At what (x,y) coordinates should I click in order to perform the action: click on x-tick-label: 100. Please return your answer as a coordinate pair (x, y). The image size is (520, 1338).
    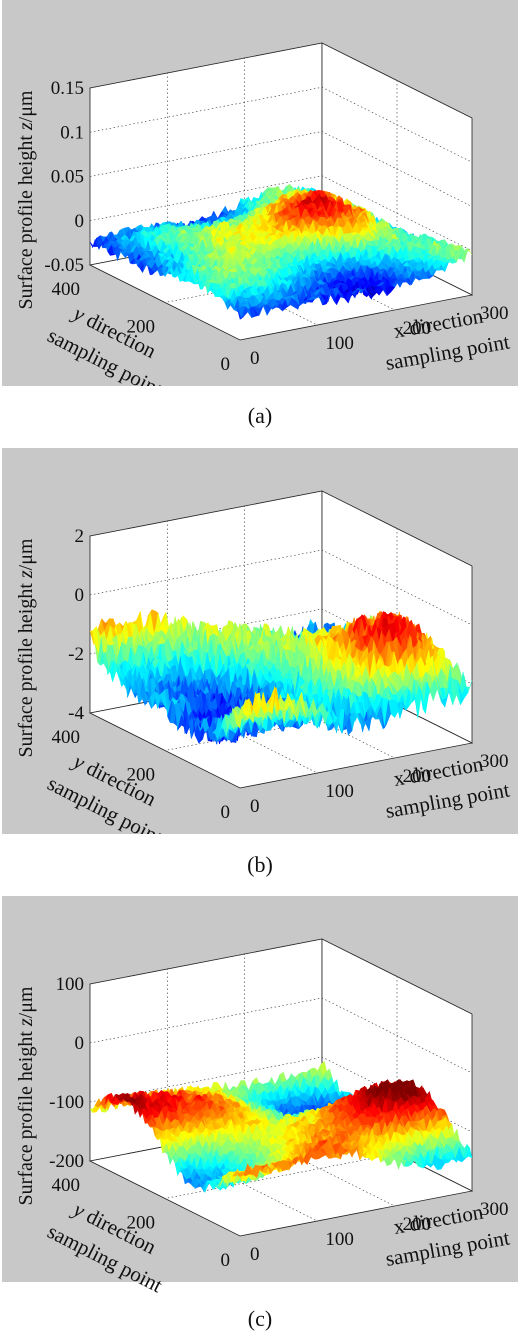
    Looking at the image, I should click on (339, 343).